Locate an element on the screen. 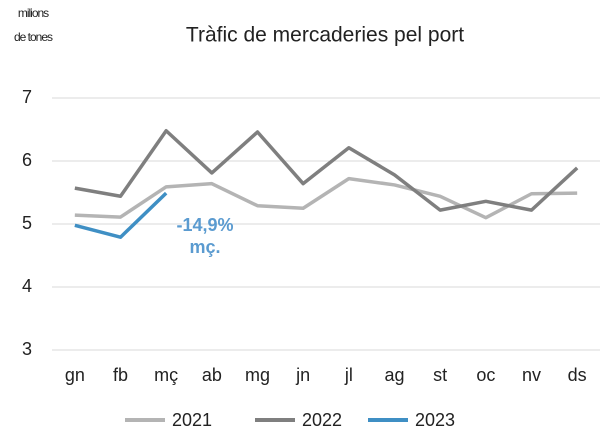 The width and height of the screenshot is (600, 434). x-tick-label: jl is located at coordinates (348, 375).